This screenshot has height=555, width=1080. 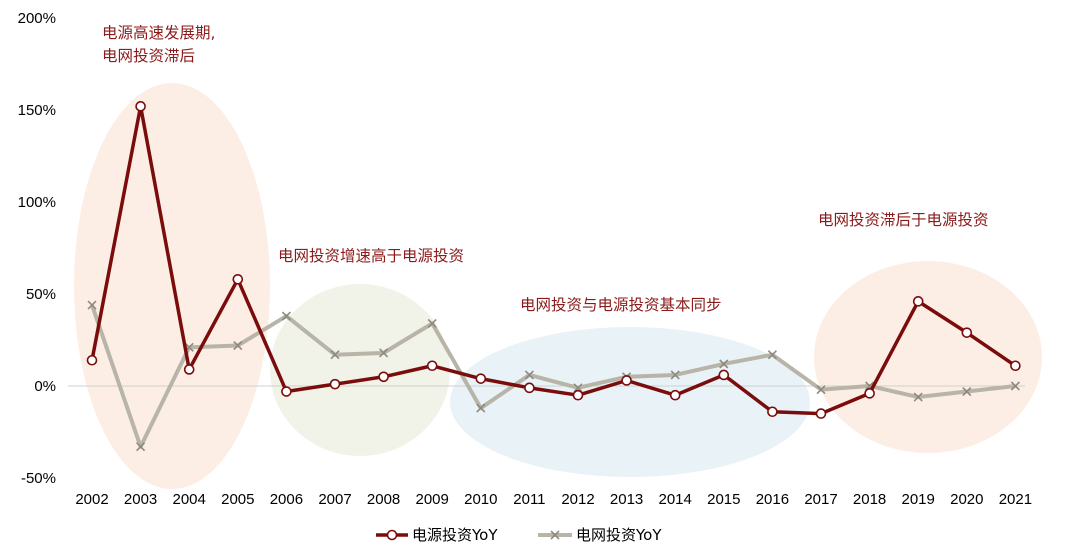 What do you see at coordinates (148, 56) in the screenshot?
I see `annotation-text: 电网投资滞后` at bounding box center [148, 56].